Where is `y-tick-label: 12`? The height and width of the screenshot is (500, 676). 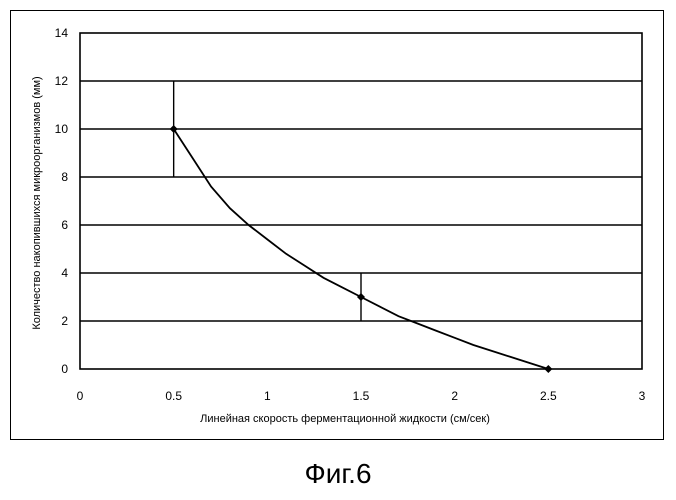 y-tick-label: 12 is located at coordinates (62, 81).